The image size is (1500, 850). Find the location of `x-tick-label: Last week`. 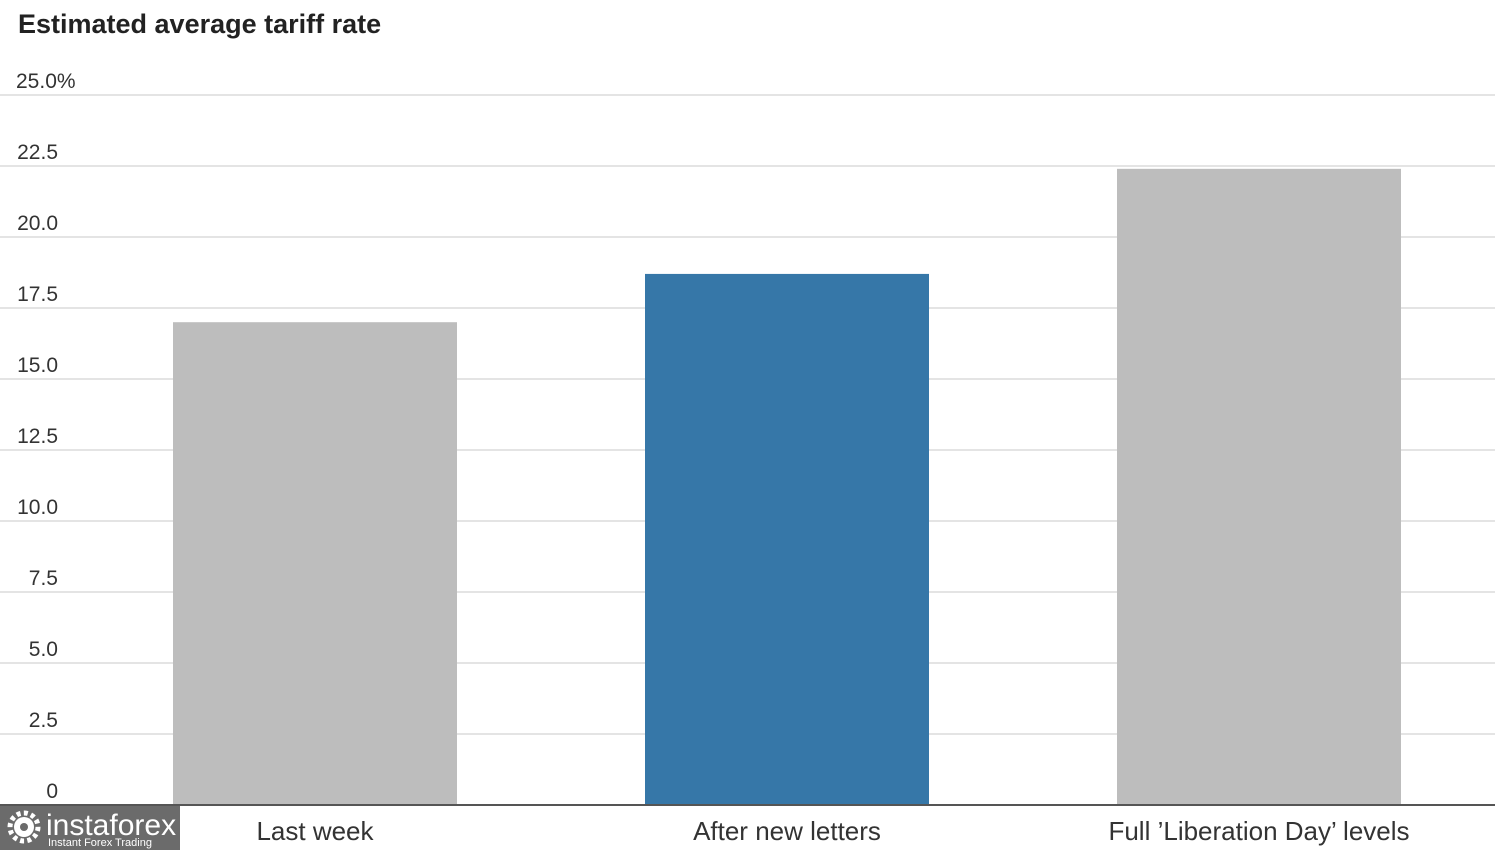

x-tick-label: Last week is located at coordinates (315, 831).